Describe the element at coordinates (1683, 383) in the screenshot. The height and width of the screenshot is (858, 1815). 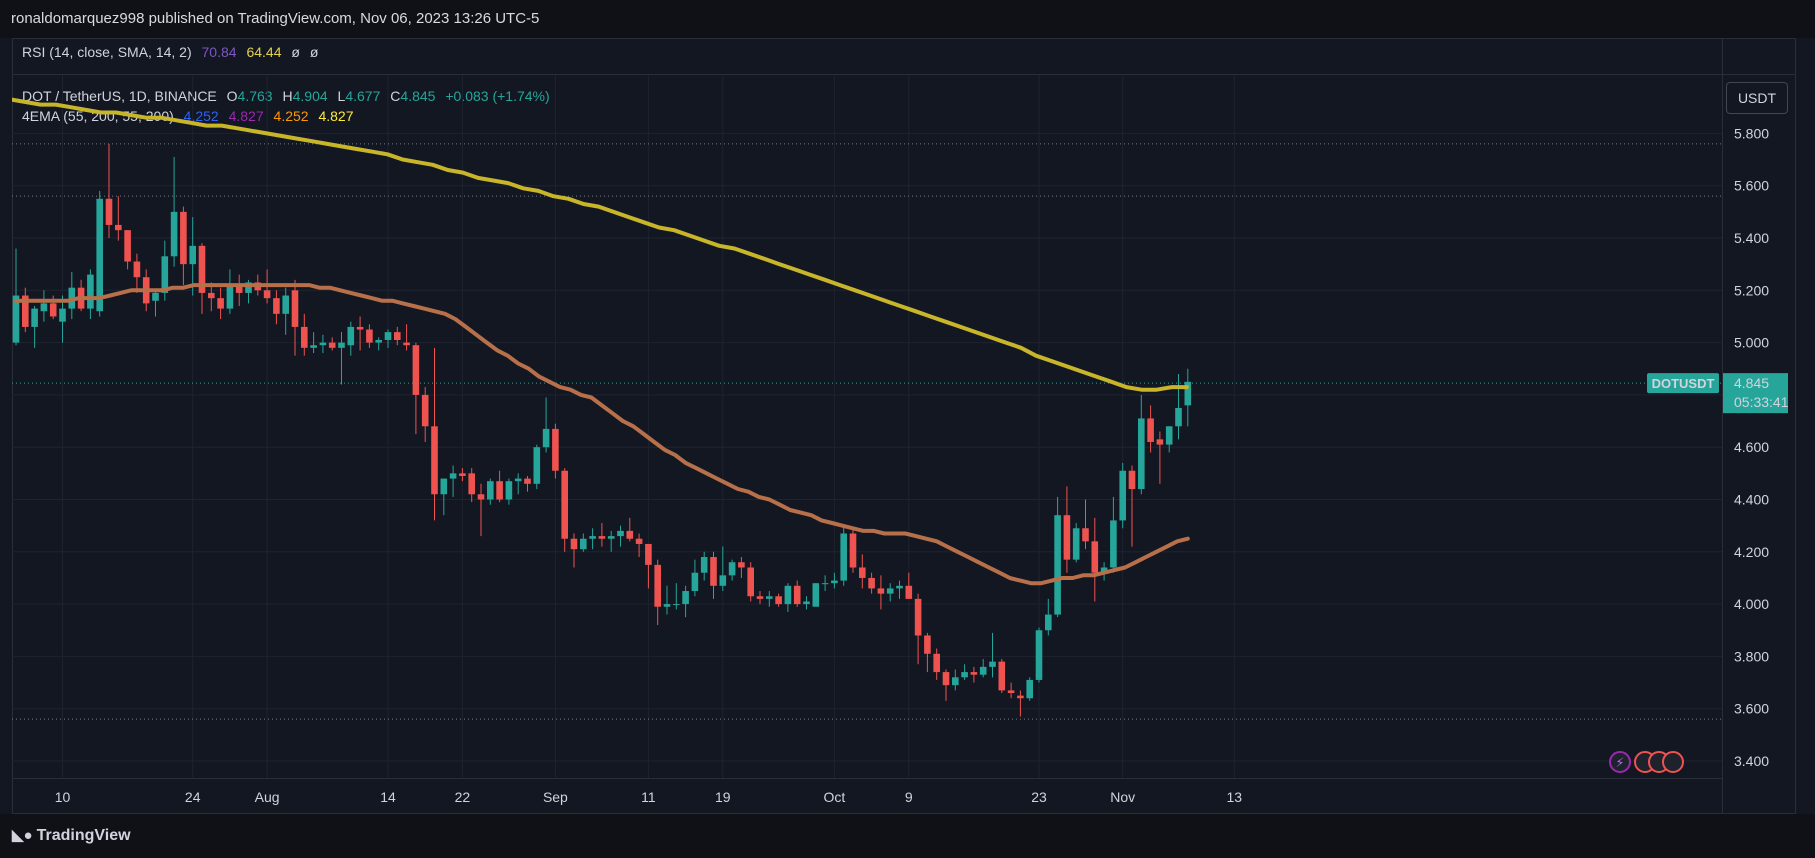
I see `symbol-tag-text: DOTUSDT` at that location.